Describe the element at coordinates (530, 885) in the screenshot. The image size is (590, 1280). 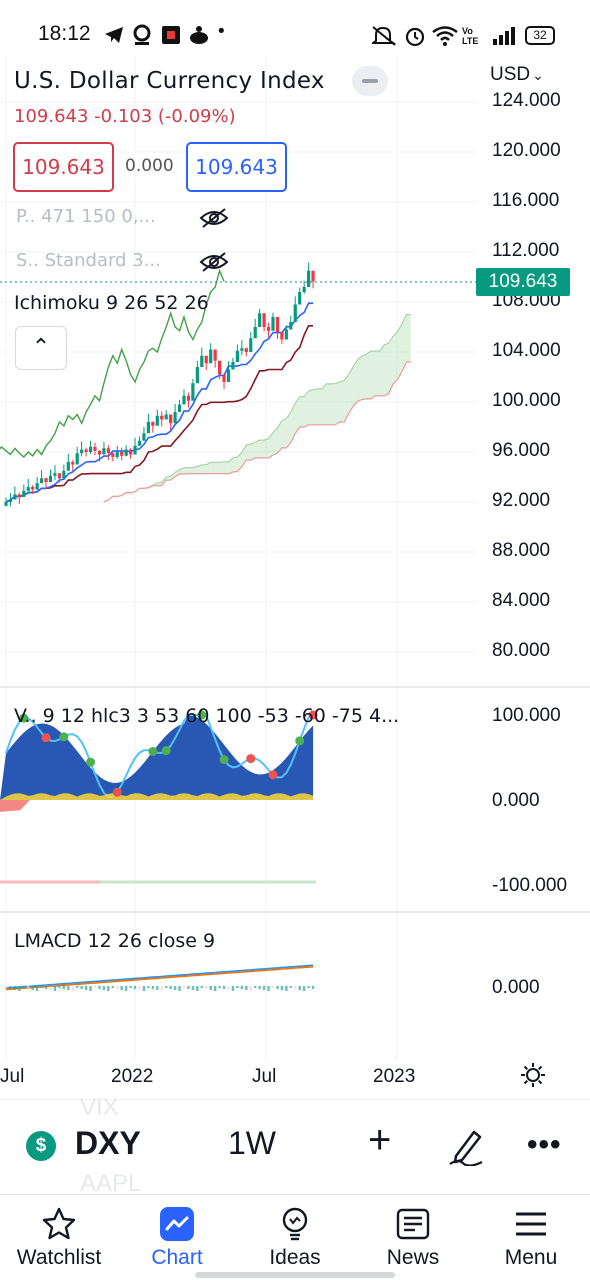
I see `osc-axis-label: -100.000` at that location.